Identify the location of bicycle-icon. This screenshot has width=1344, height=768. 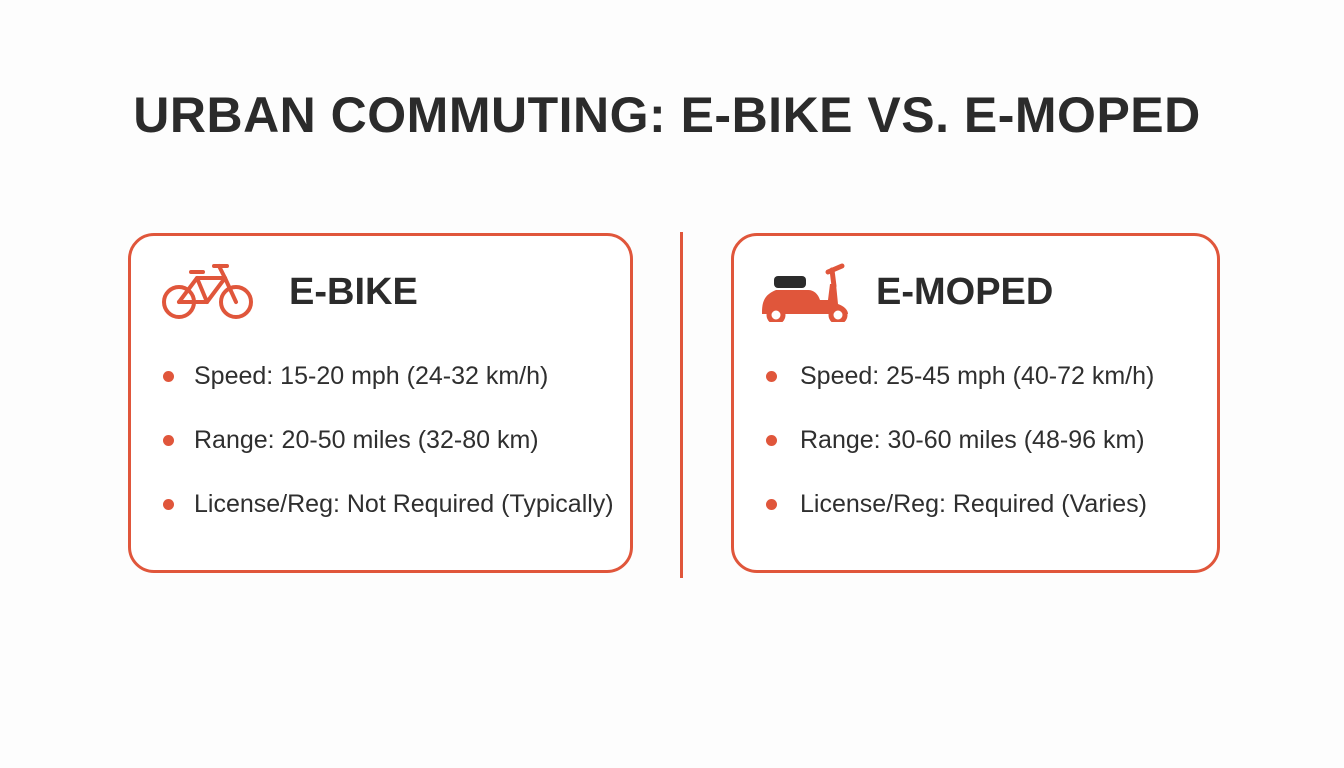
(208, 293).